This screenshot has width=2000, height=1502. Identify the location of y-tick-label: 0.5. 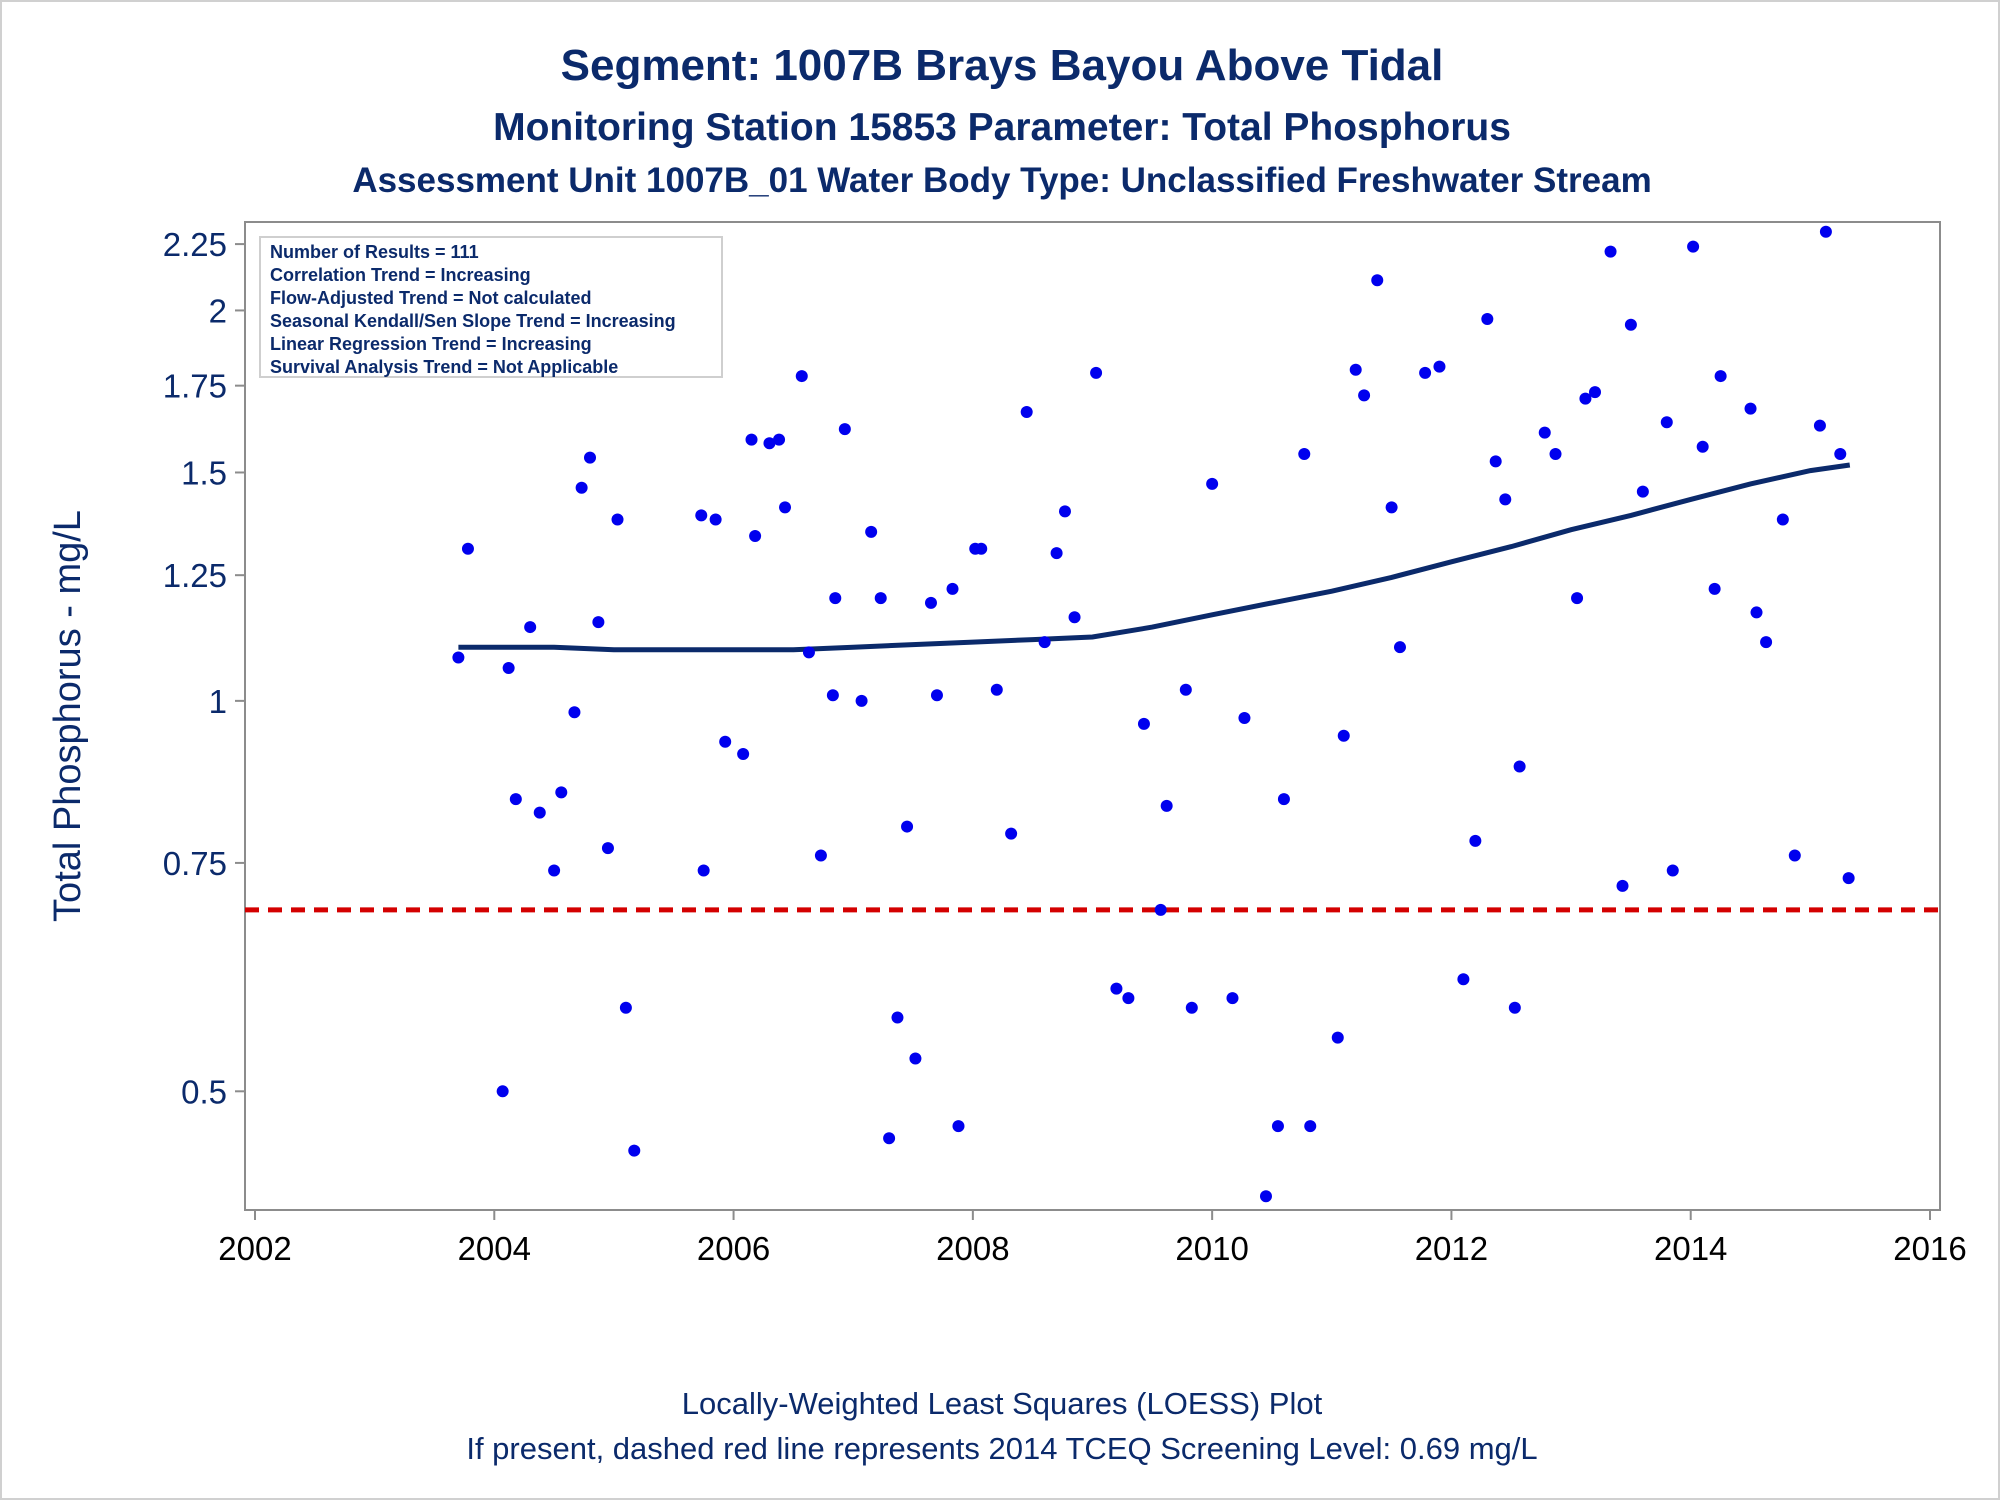
(204, 1091).